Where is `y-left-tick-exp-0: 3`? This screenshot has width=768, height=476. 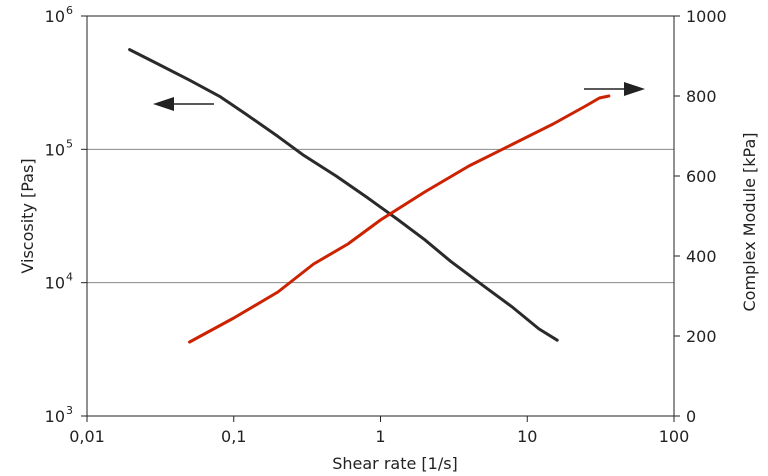 y-left-tick-exp-0: 3 is located at coordinates (69, 410).